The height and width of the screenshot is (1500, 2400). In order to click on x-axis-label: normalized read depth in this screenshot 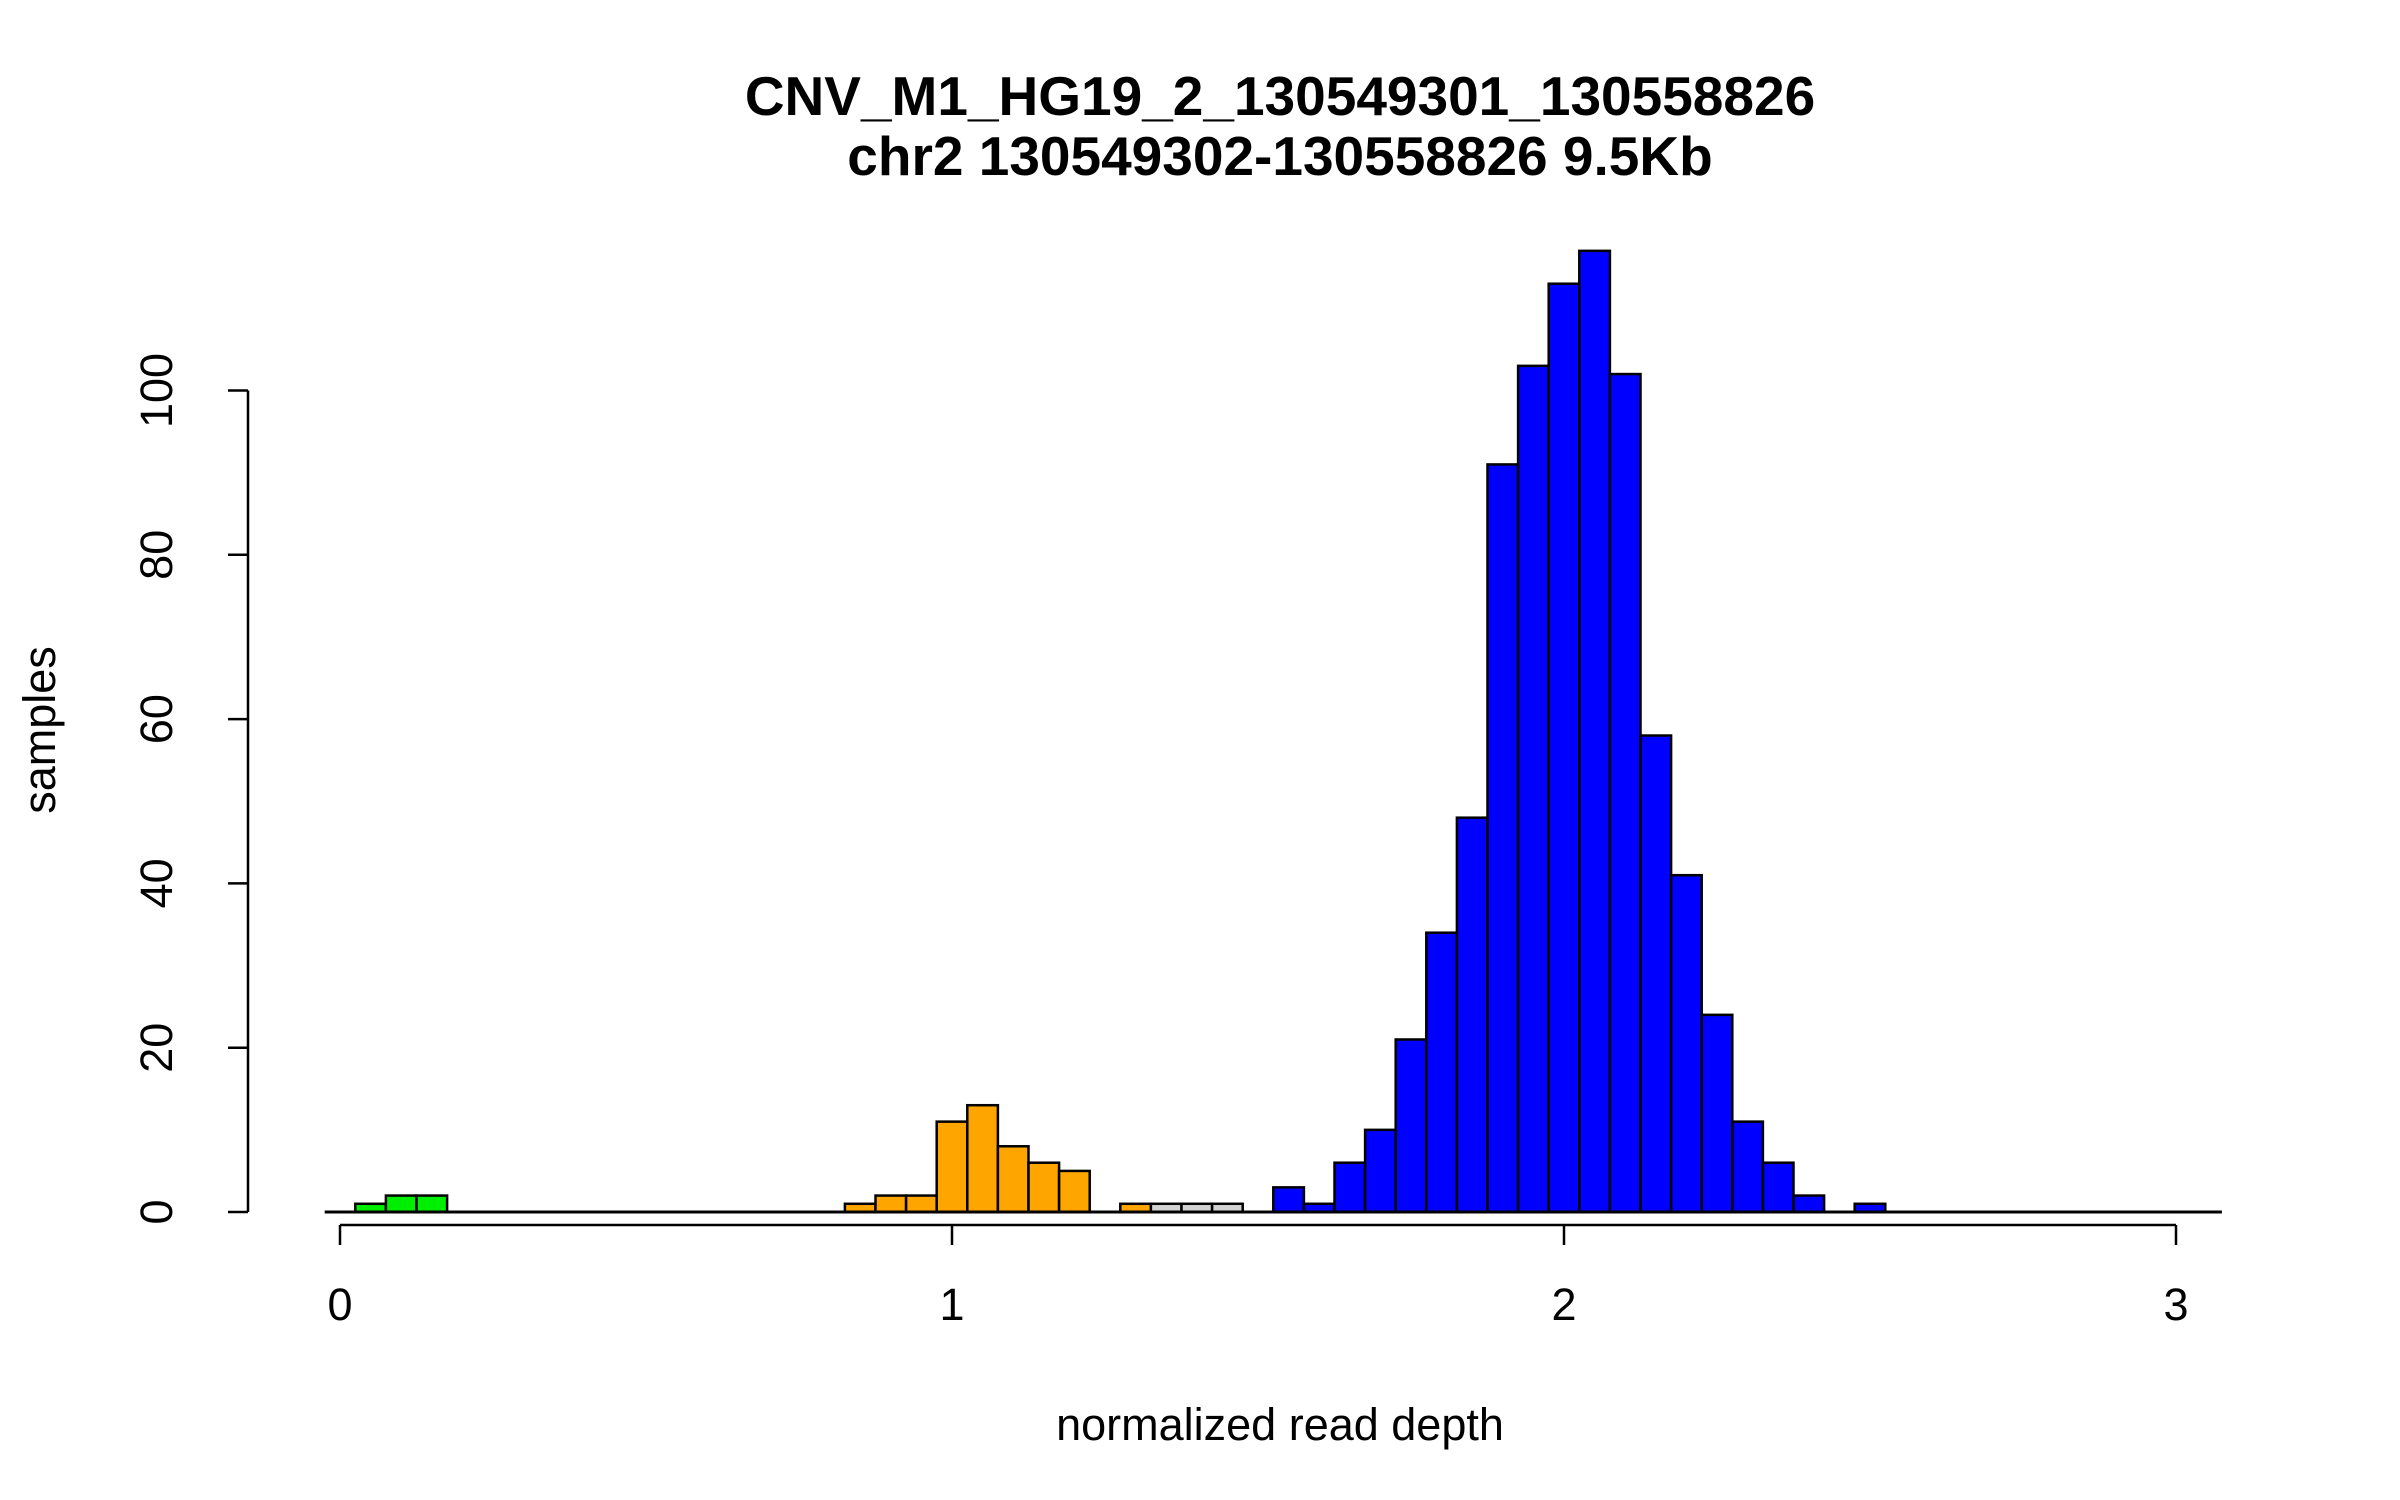, I will do `click(1280, 1424)`.